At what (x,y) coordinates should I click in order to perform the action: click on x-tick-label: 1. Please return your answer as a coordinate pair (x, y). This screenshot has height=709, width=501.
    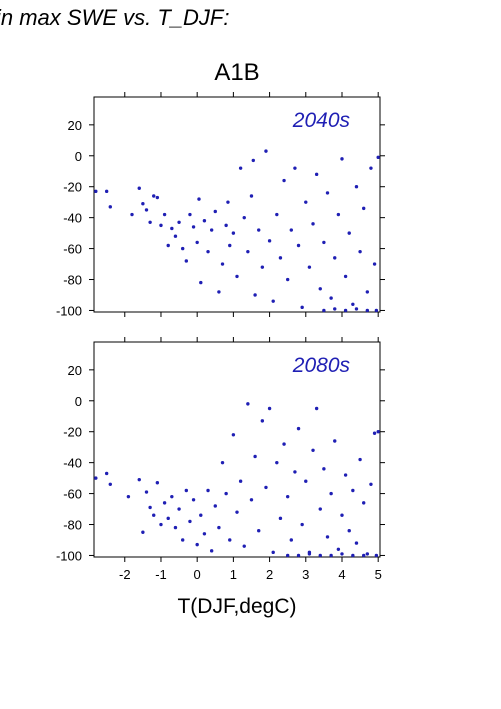
    Looking at the image, I should click on (233, 574).